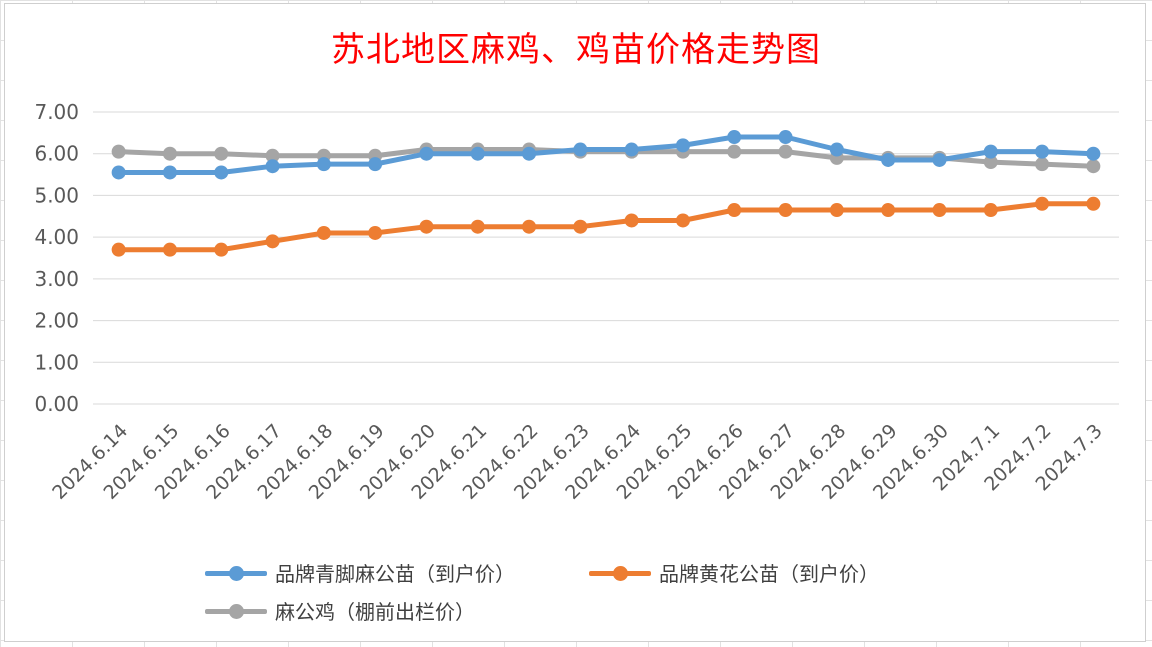 The image size is (1152, 647). What do you see at coordinates (56, 321) in the screenshot?
I see `y-tick-label-2: 2.00` at bounding box center [56, 321].